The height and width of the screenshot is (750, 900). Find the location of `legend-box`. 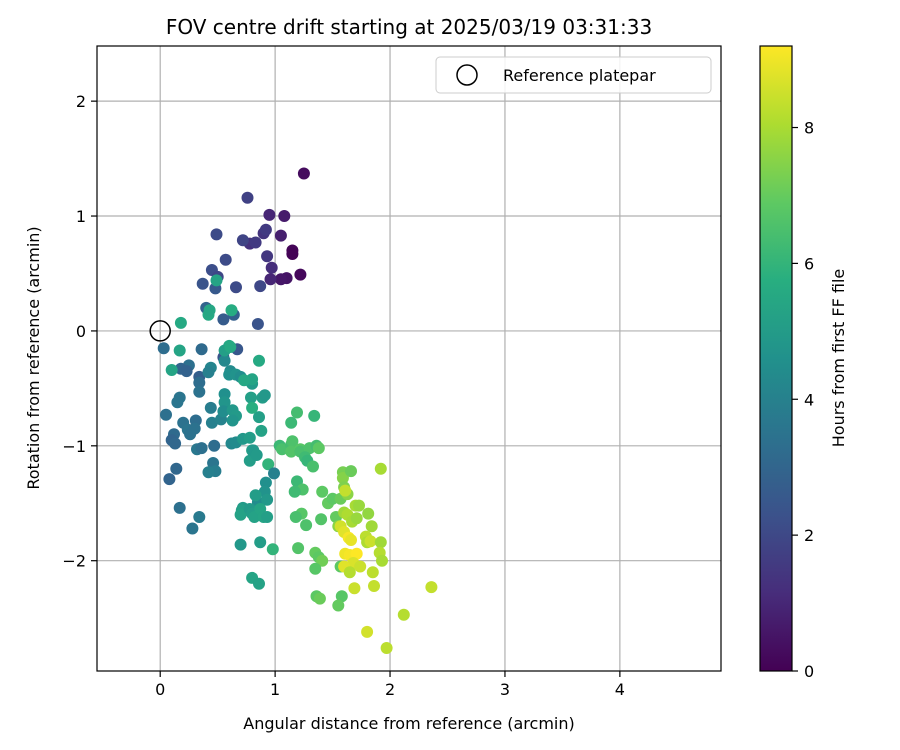

legend-box is located at coordinates (573, 75).